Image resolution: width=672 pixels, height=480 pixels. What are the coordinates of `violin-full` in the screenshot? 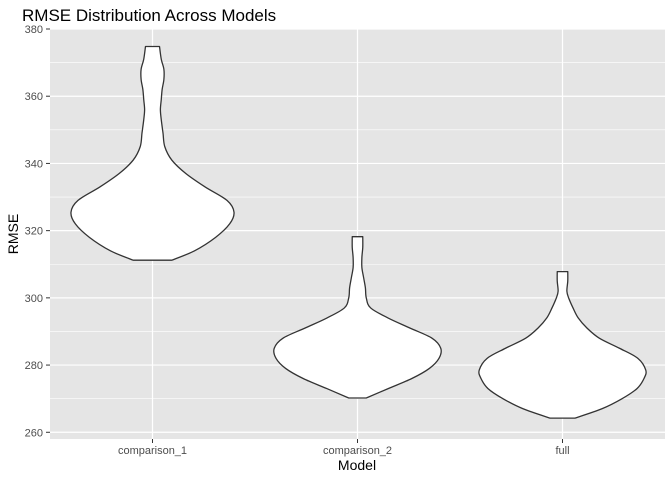 It's located at (562, 344).